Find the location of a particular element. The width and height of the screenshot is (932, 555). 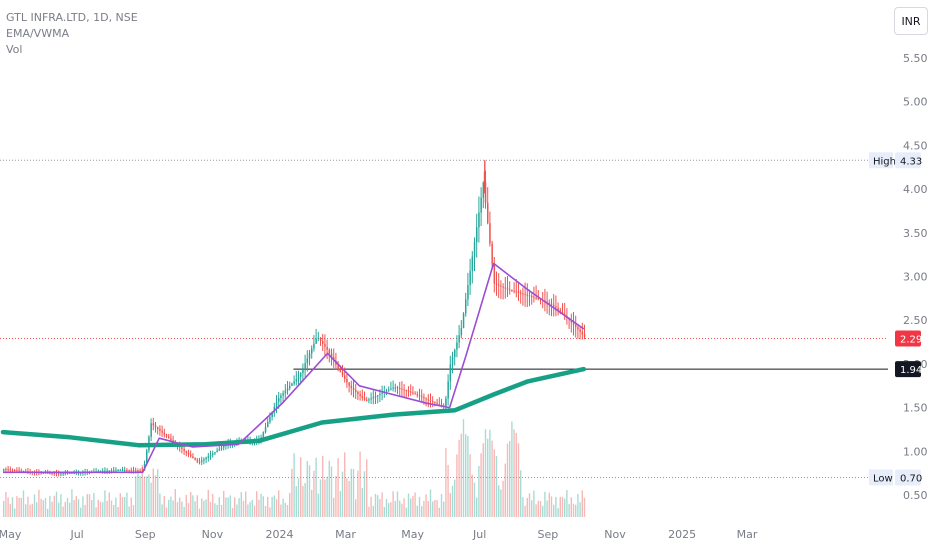

volume-label: Vol is located at coordinates (14, 49).